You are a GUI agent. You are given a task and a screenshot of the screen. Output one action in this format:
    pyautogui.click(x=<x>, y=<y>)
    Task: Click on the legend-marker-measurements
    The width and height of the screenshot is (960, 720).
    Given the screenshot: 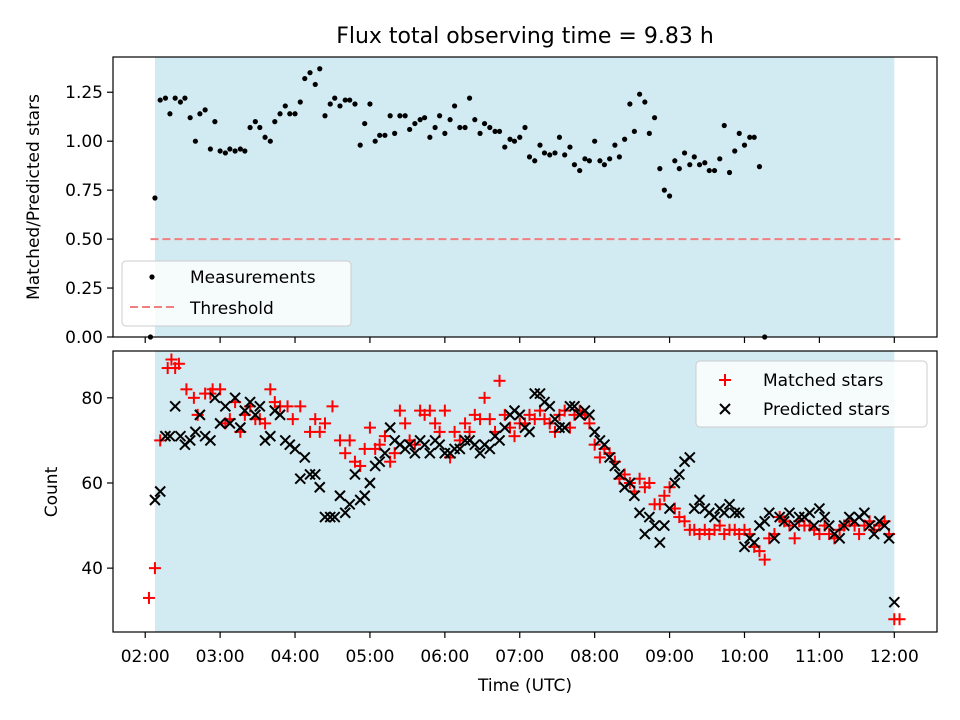 What is the action you would take?
    pyautogui.click(x=152, y=277)
    